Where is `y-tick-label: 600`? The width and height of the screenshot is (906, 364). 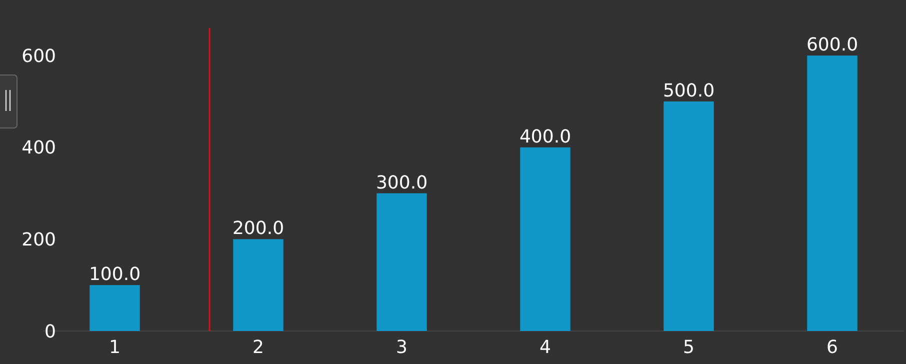
y-tick-label: 600 is located at coordinates (39, 56).